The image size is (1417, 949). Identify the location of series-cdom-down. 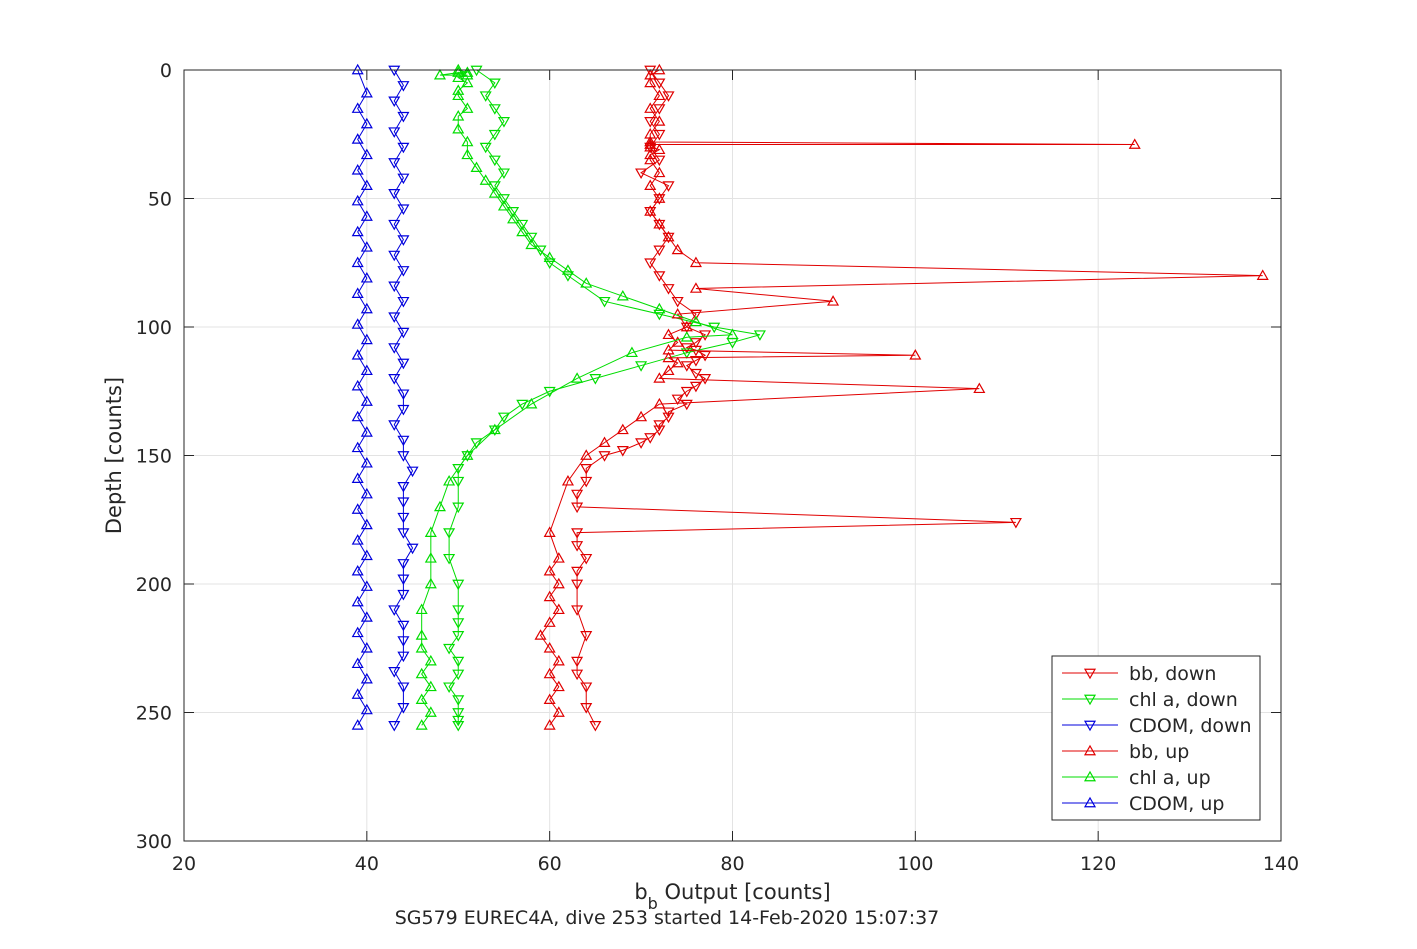
(403, 398).